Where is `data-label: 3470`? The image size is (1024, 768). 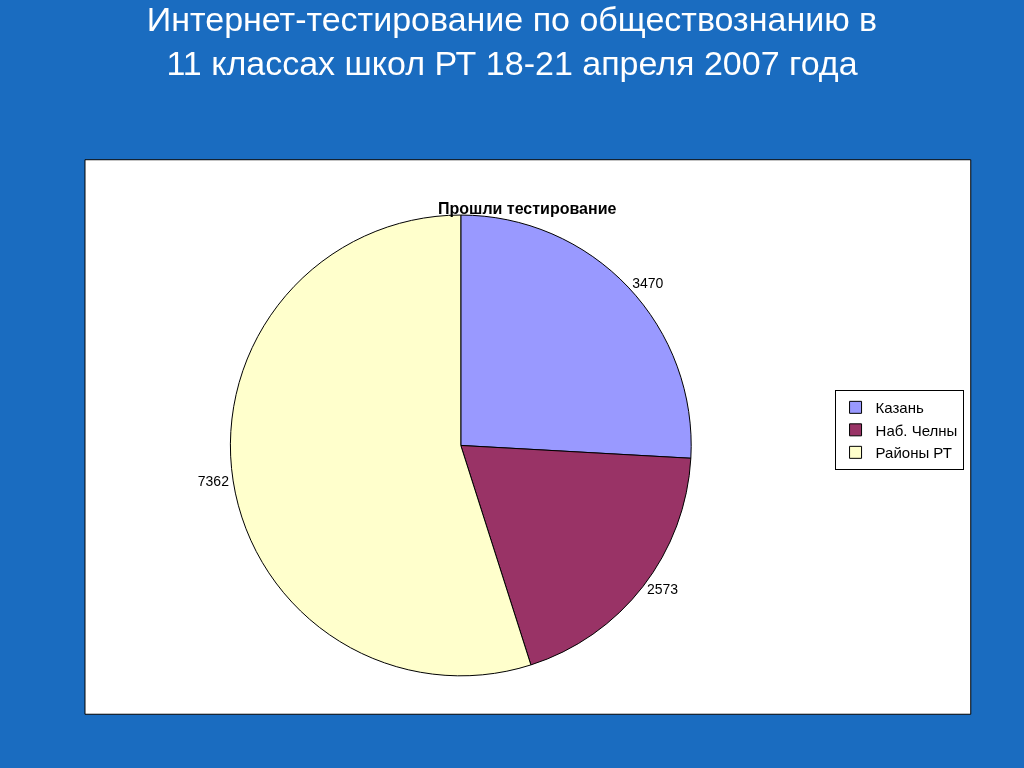
data-label: 3470 is located at coordinates (648, 283).